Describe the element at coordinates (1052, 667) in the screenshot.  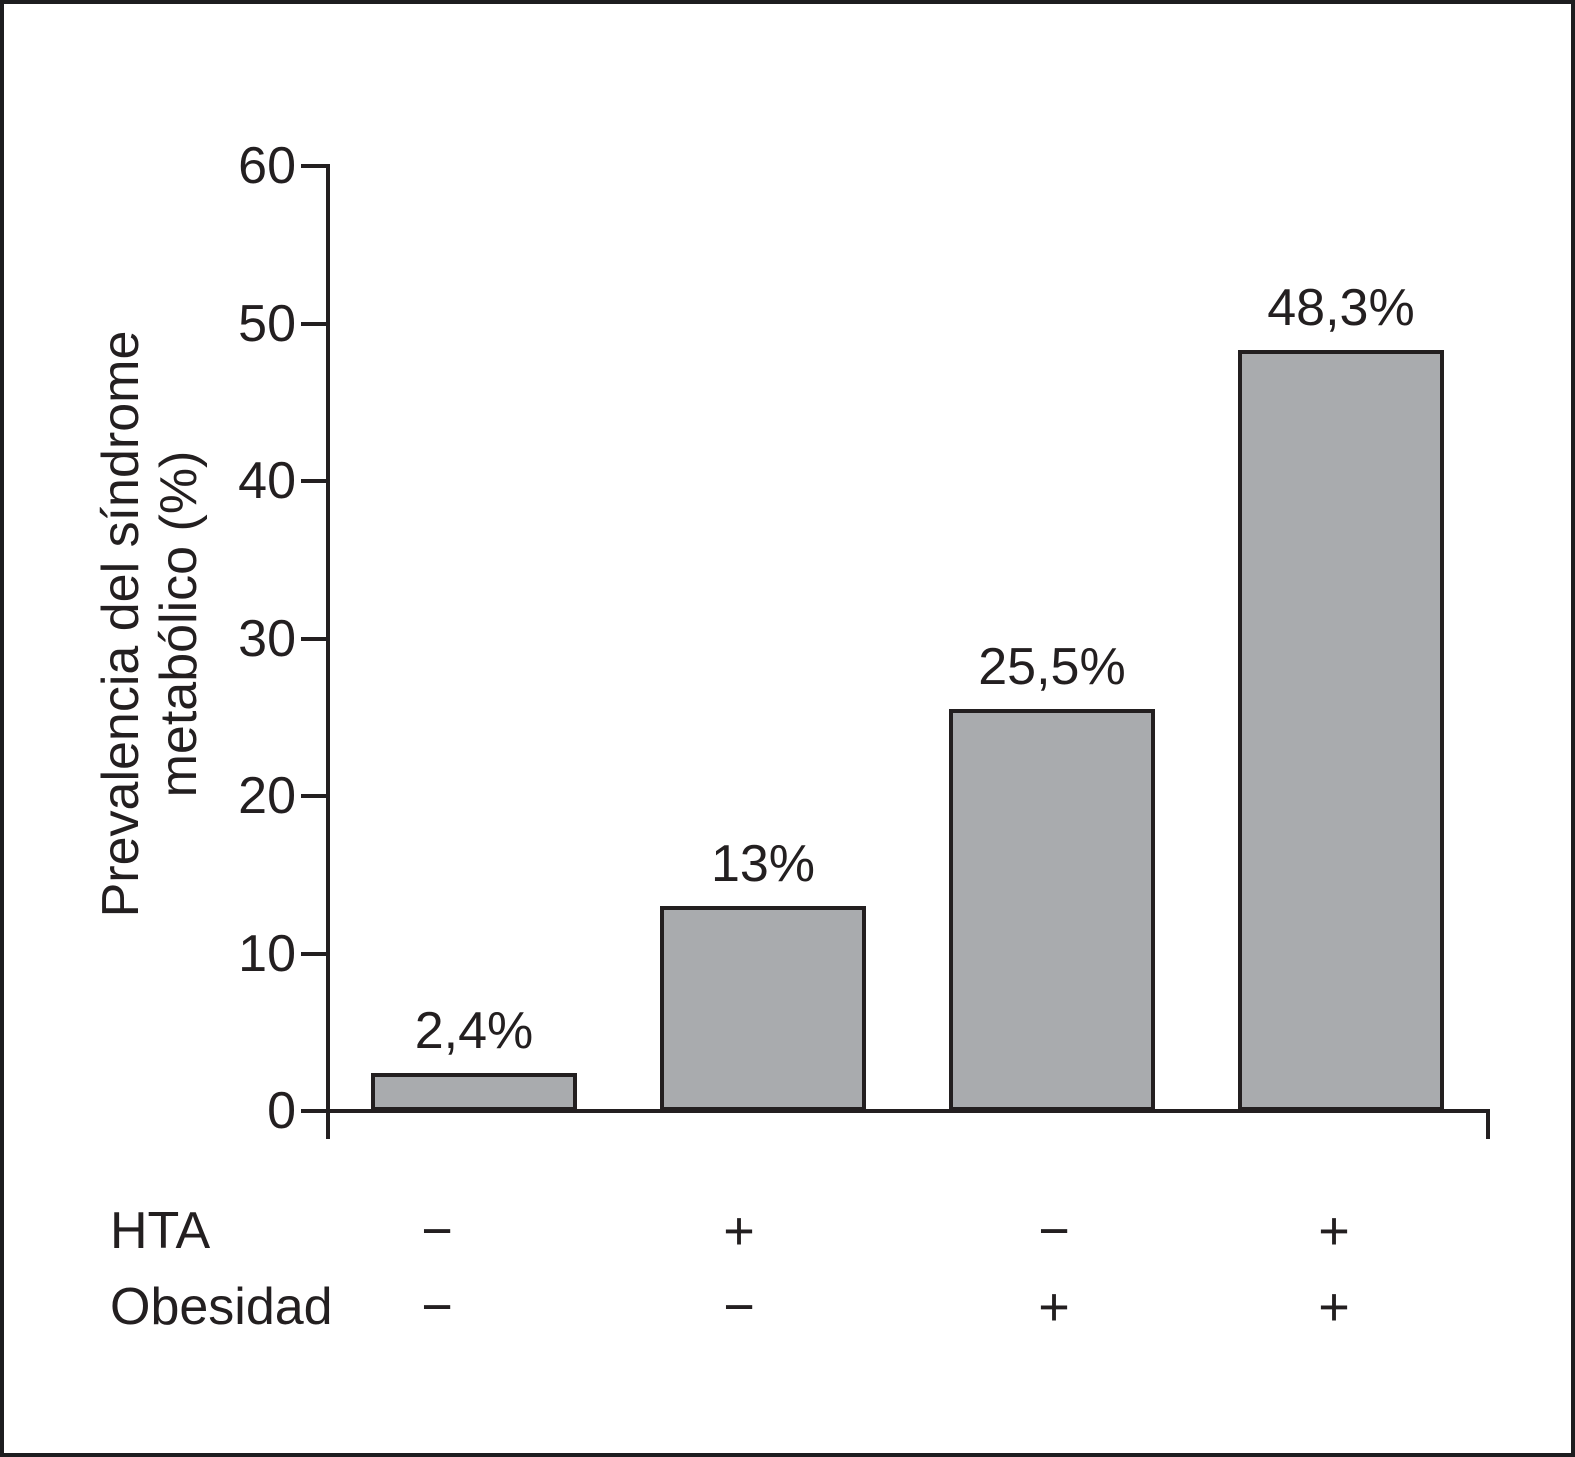
I see `bar-value-label: 25,5%` at that location.